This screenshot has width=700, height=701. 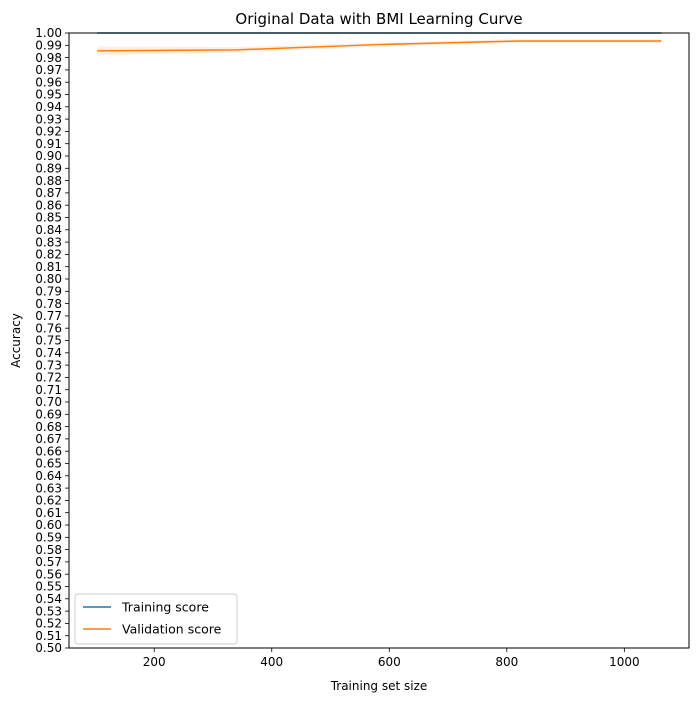 What do you see at coordinates (48, 205) in the screenshot?
I see `y-tick-label: 0.86` at bounding box center [48, 205].